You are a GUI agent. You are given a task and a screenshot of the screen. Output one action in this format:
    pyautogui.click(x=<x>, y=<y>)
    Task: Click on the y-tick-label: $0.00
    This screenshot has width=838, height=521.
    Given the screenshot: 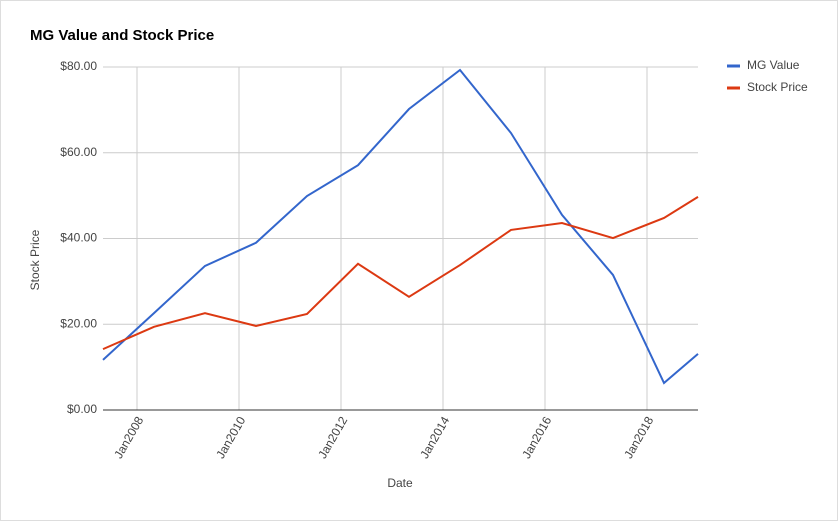 What is the action you would take?
    pyautogui.click(x=82, y=409)
    